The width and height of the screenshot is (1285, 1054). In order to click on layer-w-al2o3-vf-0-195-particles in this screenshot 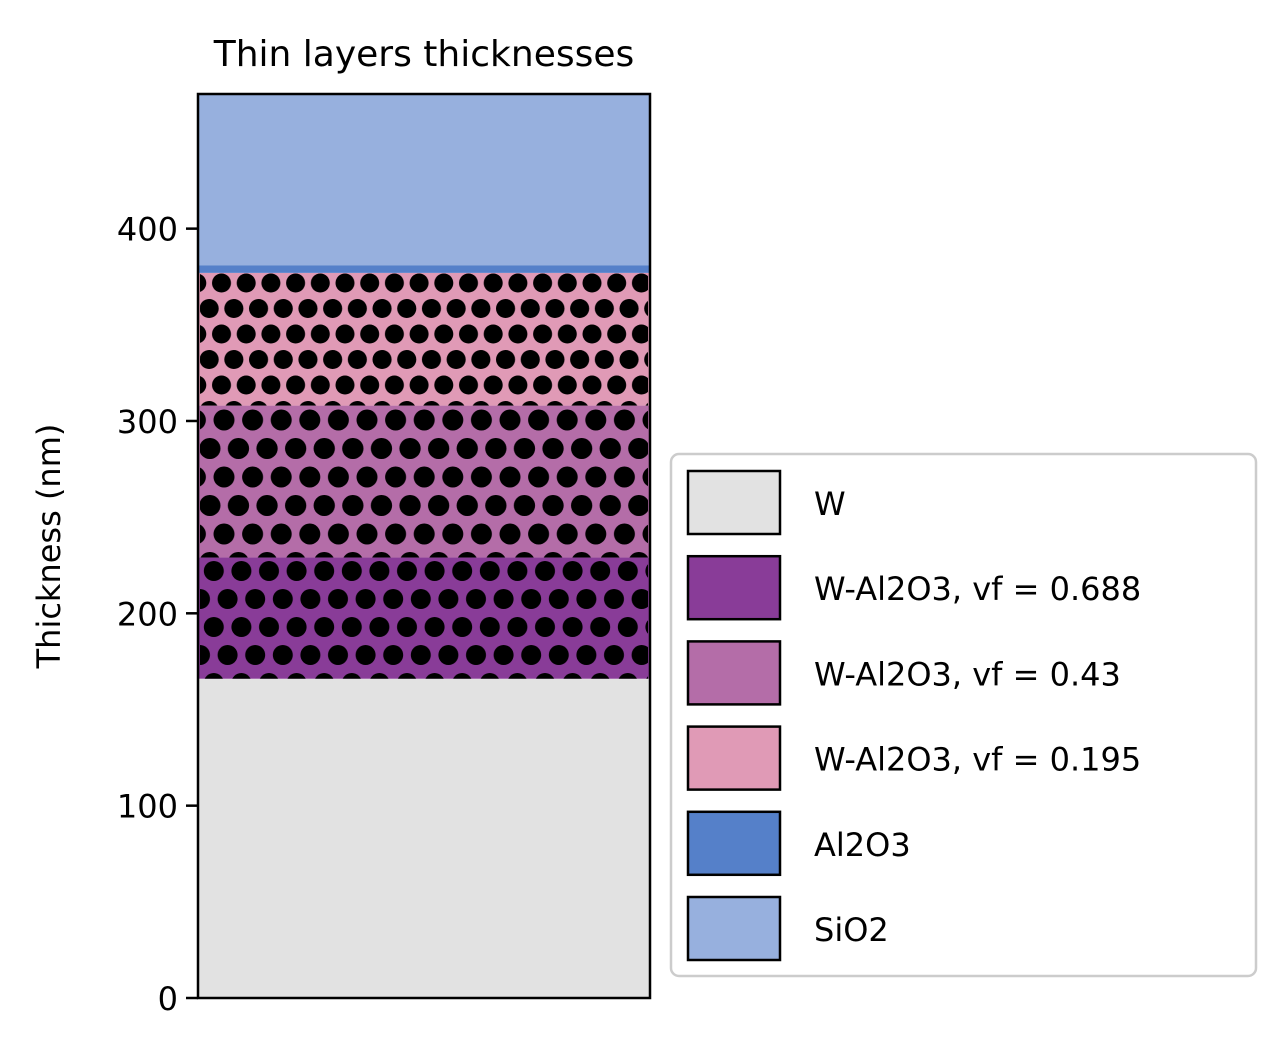, I will do `click(424, 339)`.